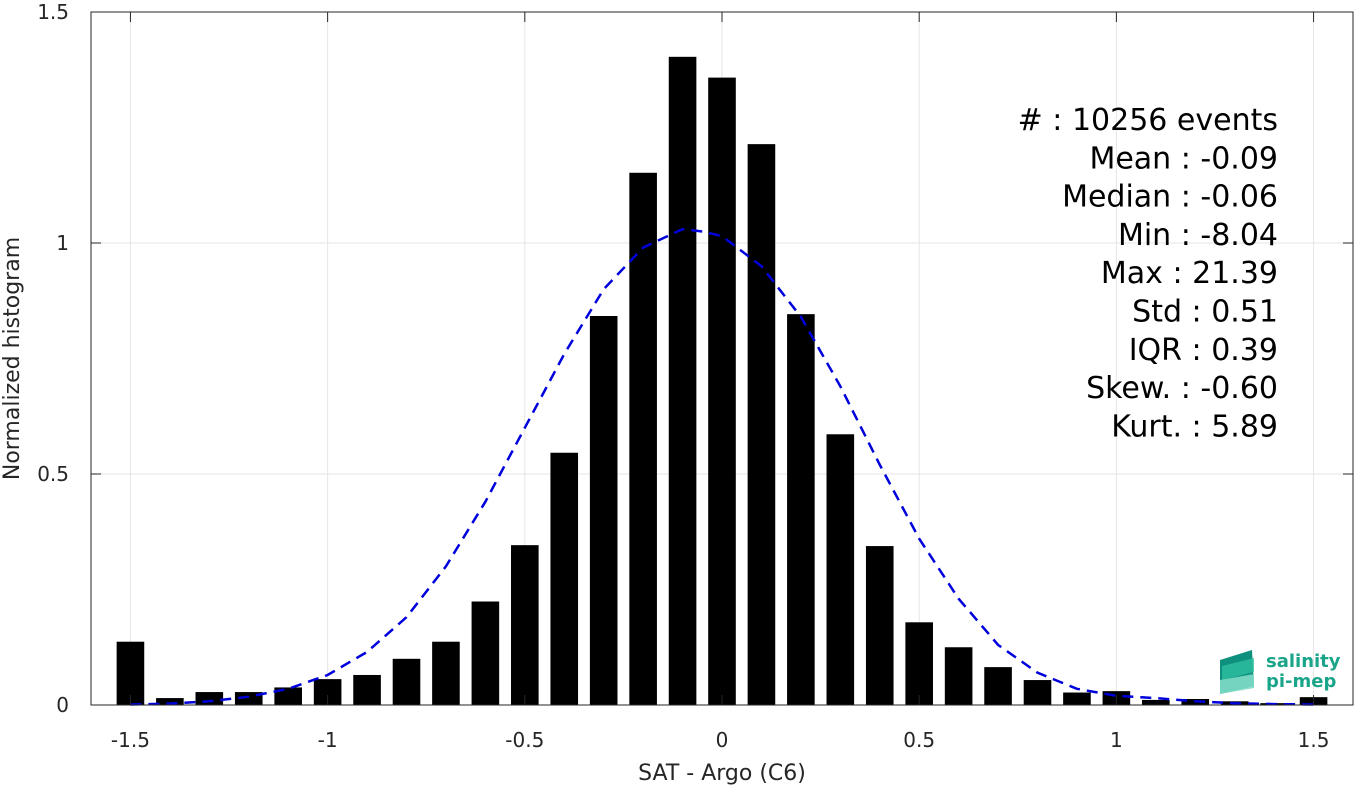  Describe the element at coordinates (524, 740) in the screenshot. I see `x-tick-label: -0.5` at that location.